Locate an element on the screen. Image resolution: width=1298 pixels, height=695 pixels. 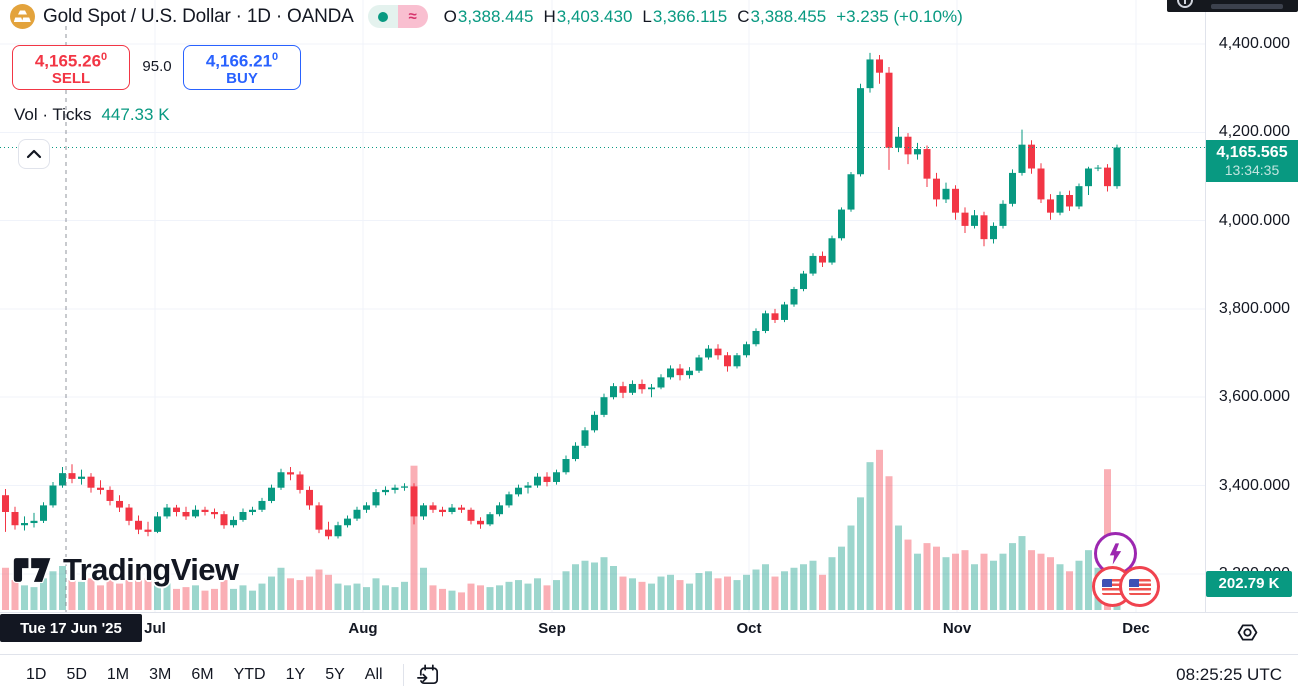
price-axis-label: 4,400.000 is located at coordinates (1254, 43).